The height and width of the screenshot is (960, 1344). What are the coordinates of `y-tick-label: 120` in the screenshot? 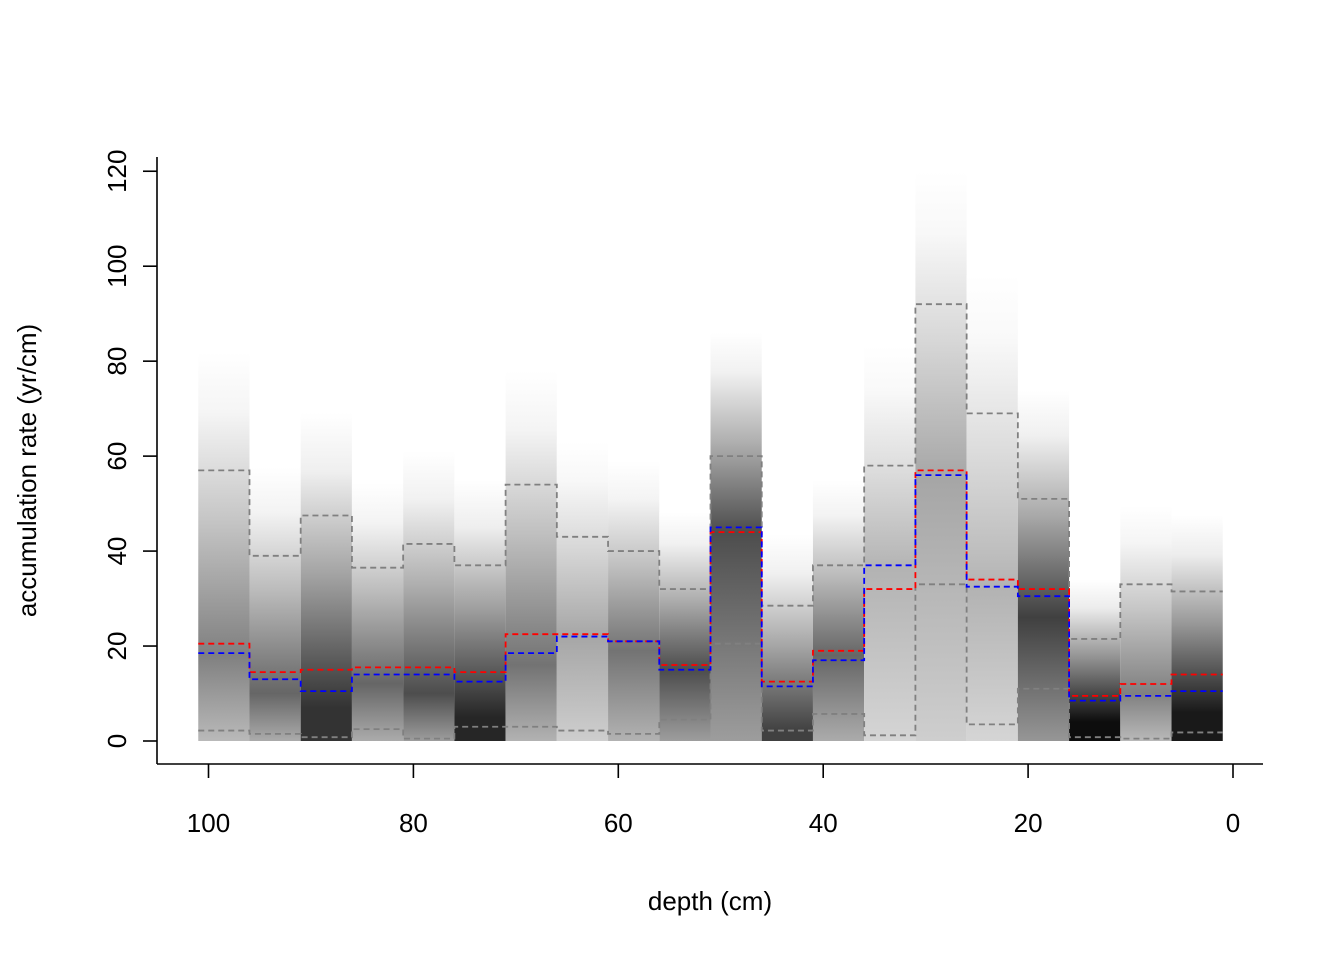 It's located at (117, 171).